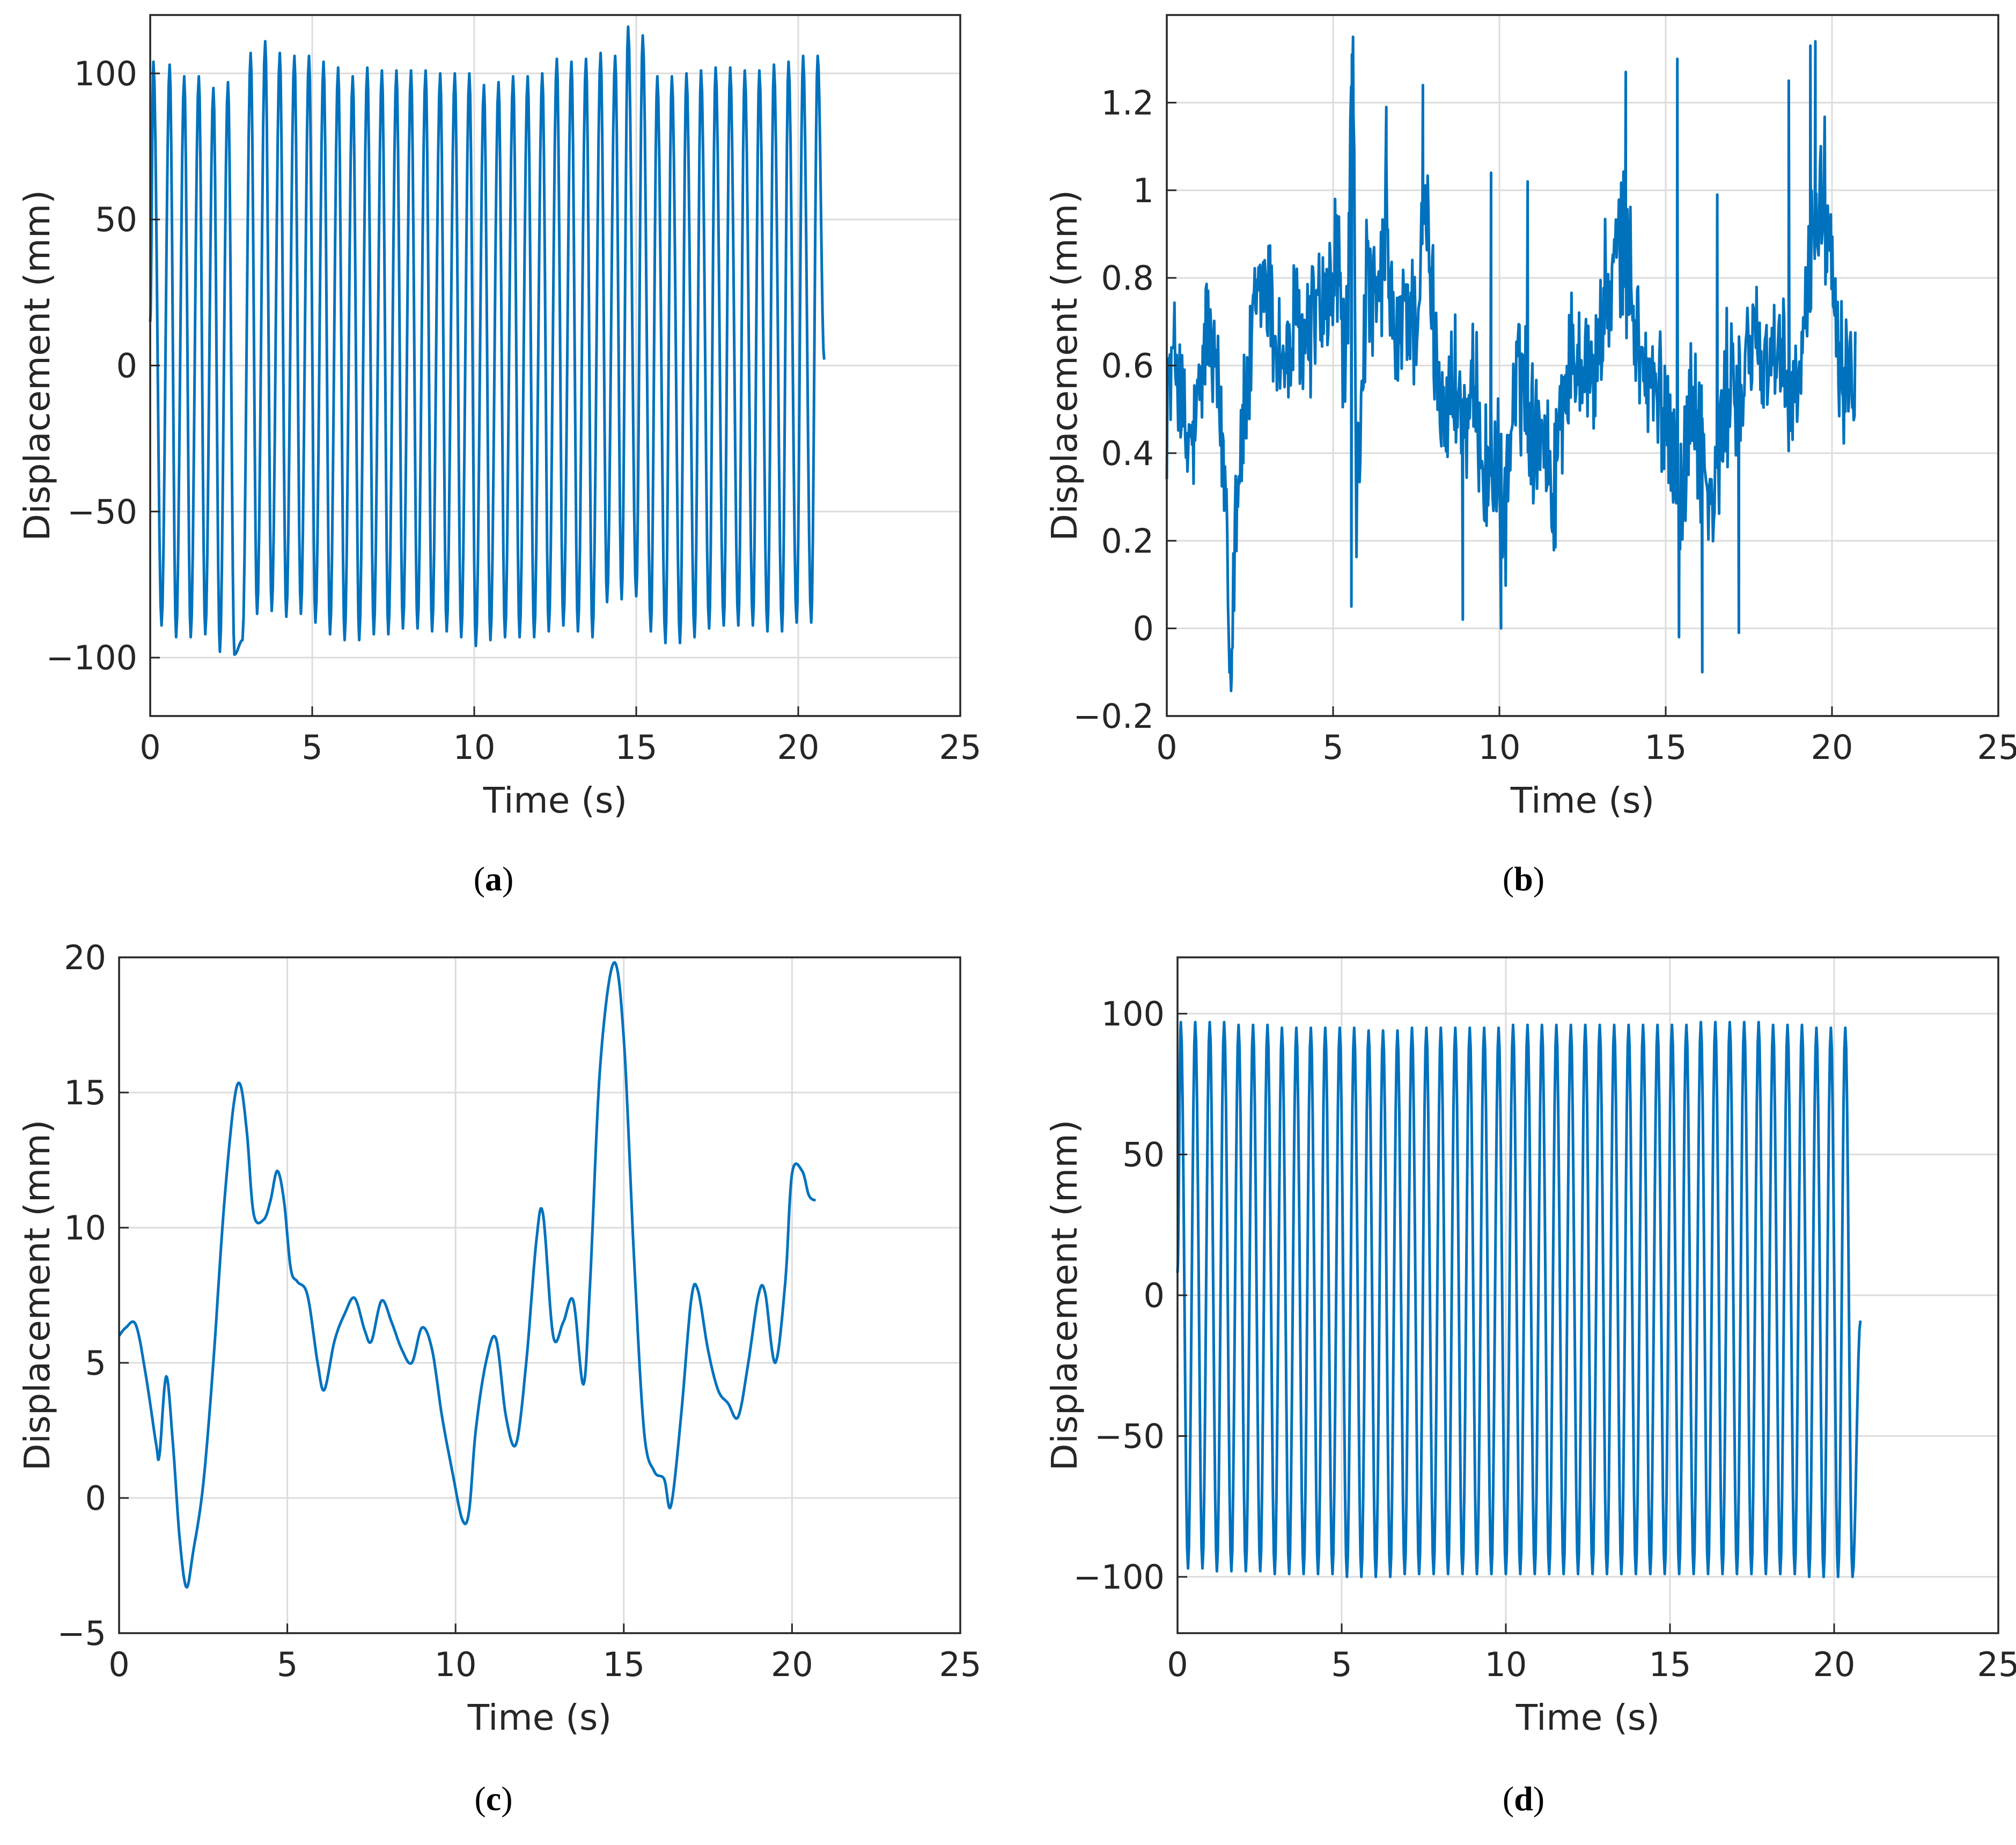  What do you see at coordinates (96, 1363) in the screenshot?
I see `y-tick-label: 5` at bounding box center [96, 1363].